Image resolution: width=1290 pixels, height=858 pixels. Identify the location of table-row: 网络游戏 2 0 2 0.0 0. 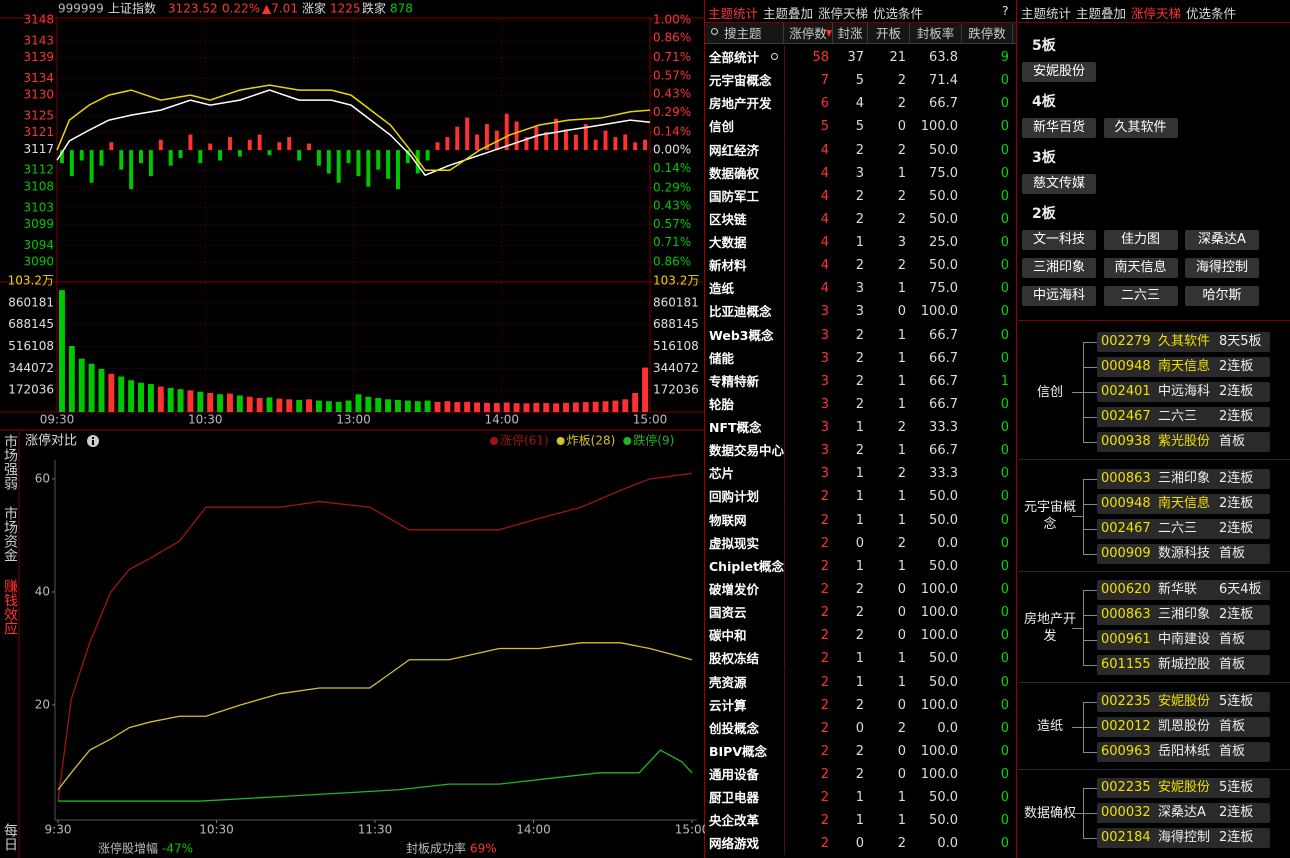
(860, 844).